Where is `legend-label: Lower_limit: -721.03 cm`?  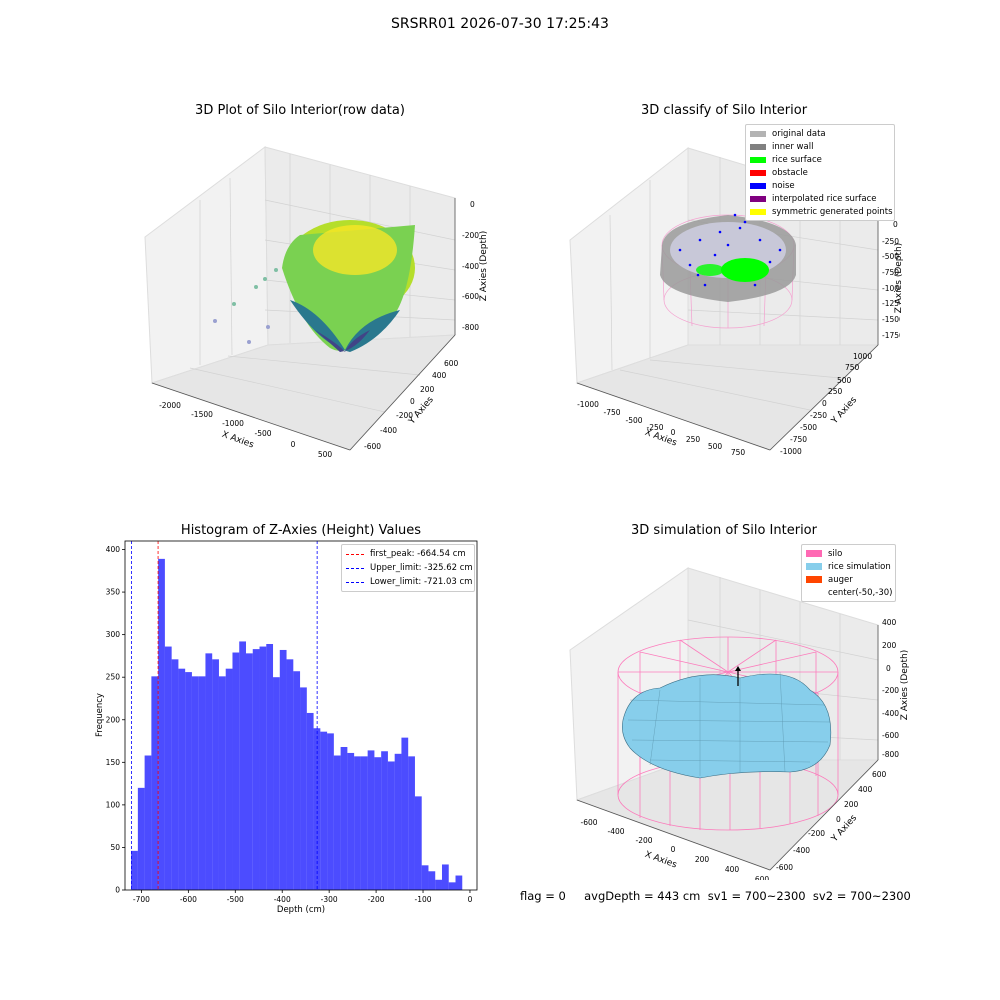
legend-label: Lower_limit: -721.03 cm is located at coordinates (421, 582).